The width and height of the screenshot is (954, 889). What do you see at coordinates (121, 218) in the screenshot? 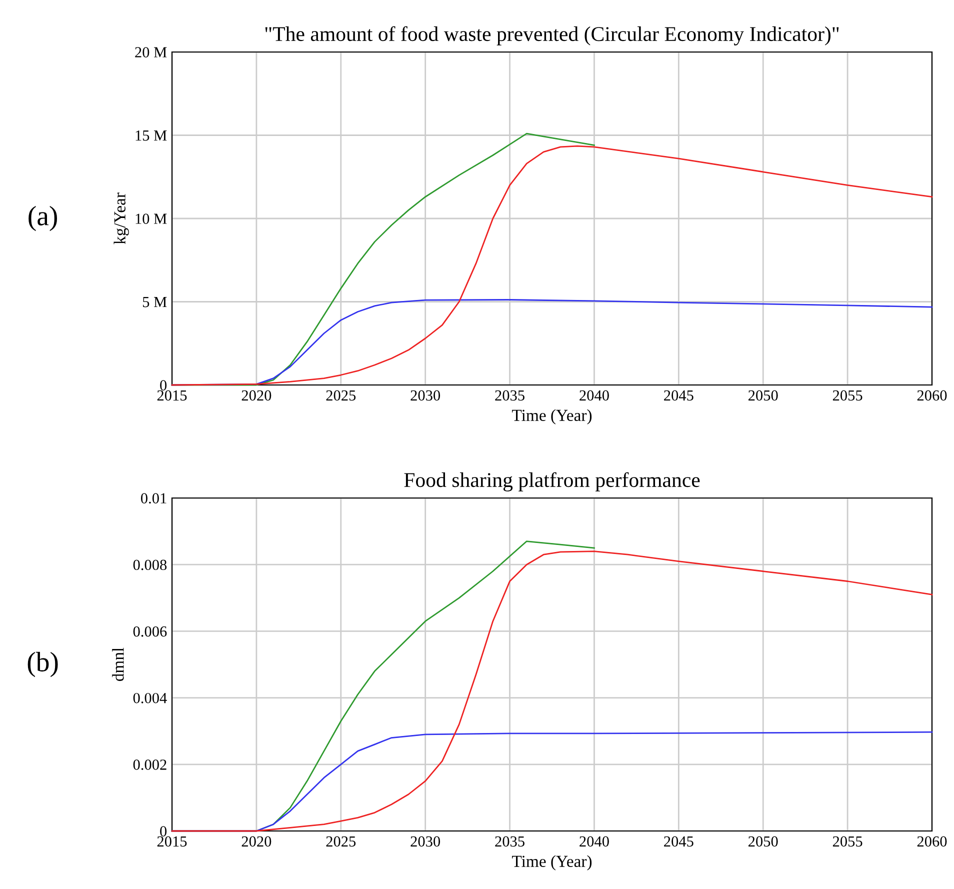
I see `y-axis-title: kg/Year` at bounding box center [121, 218].